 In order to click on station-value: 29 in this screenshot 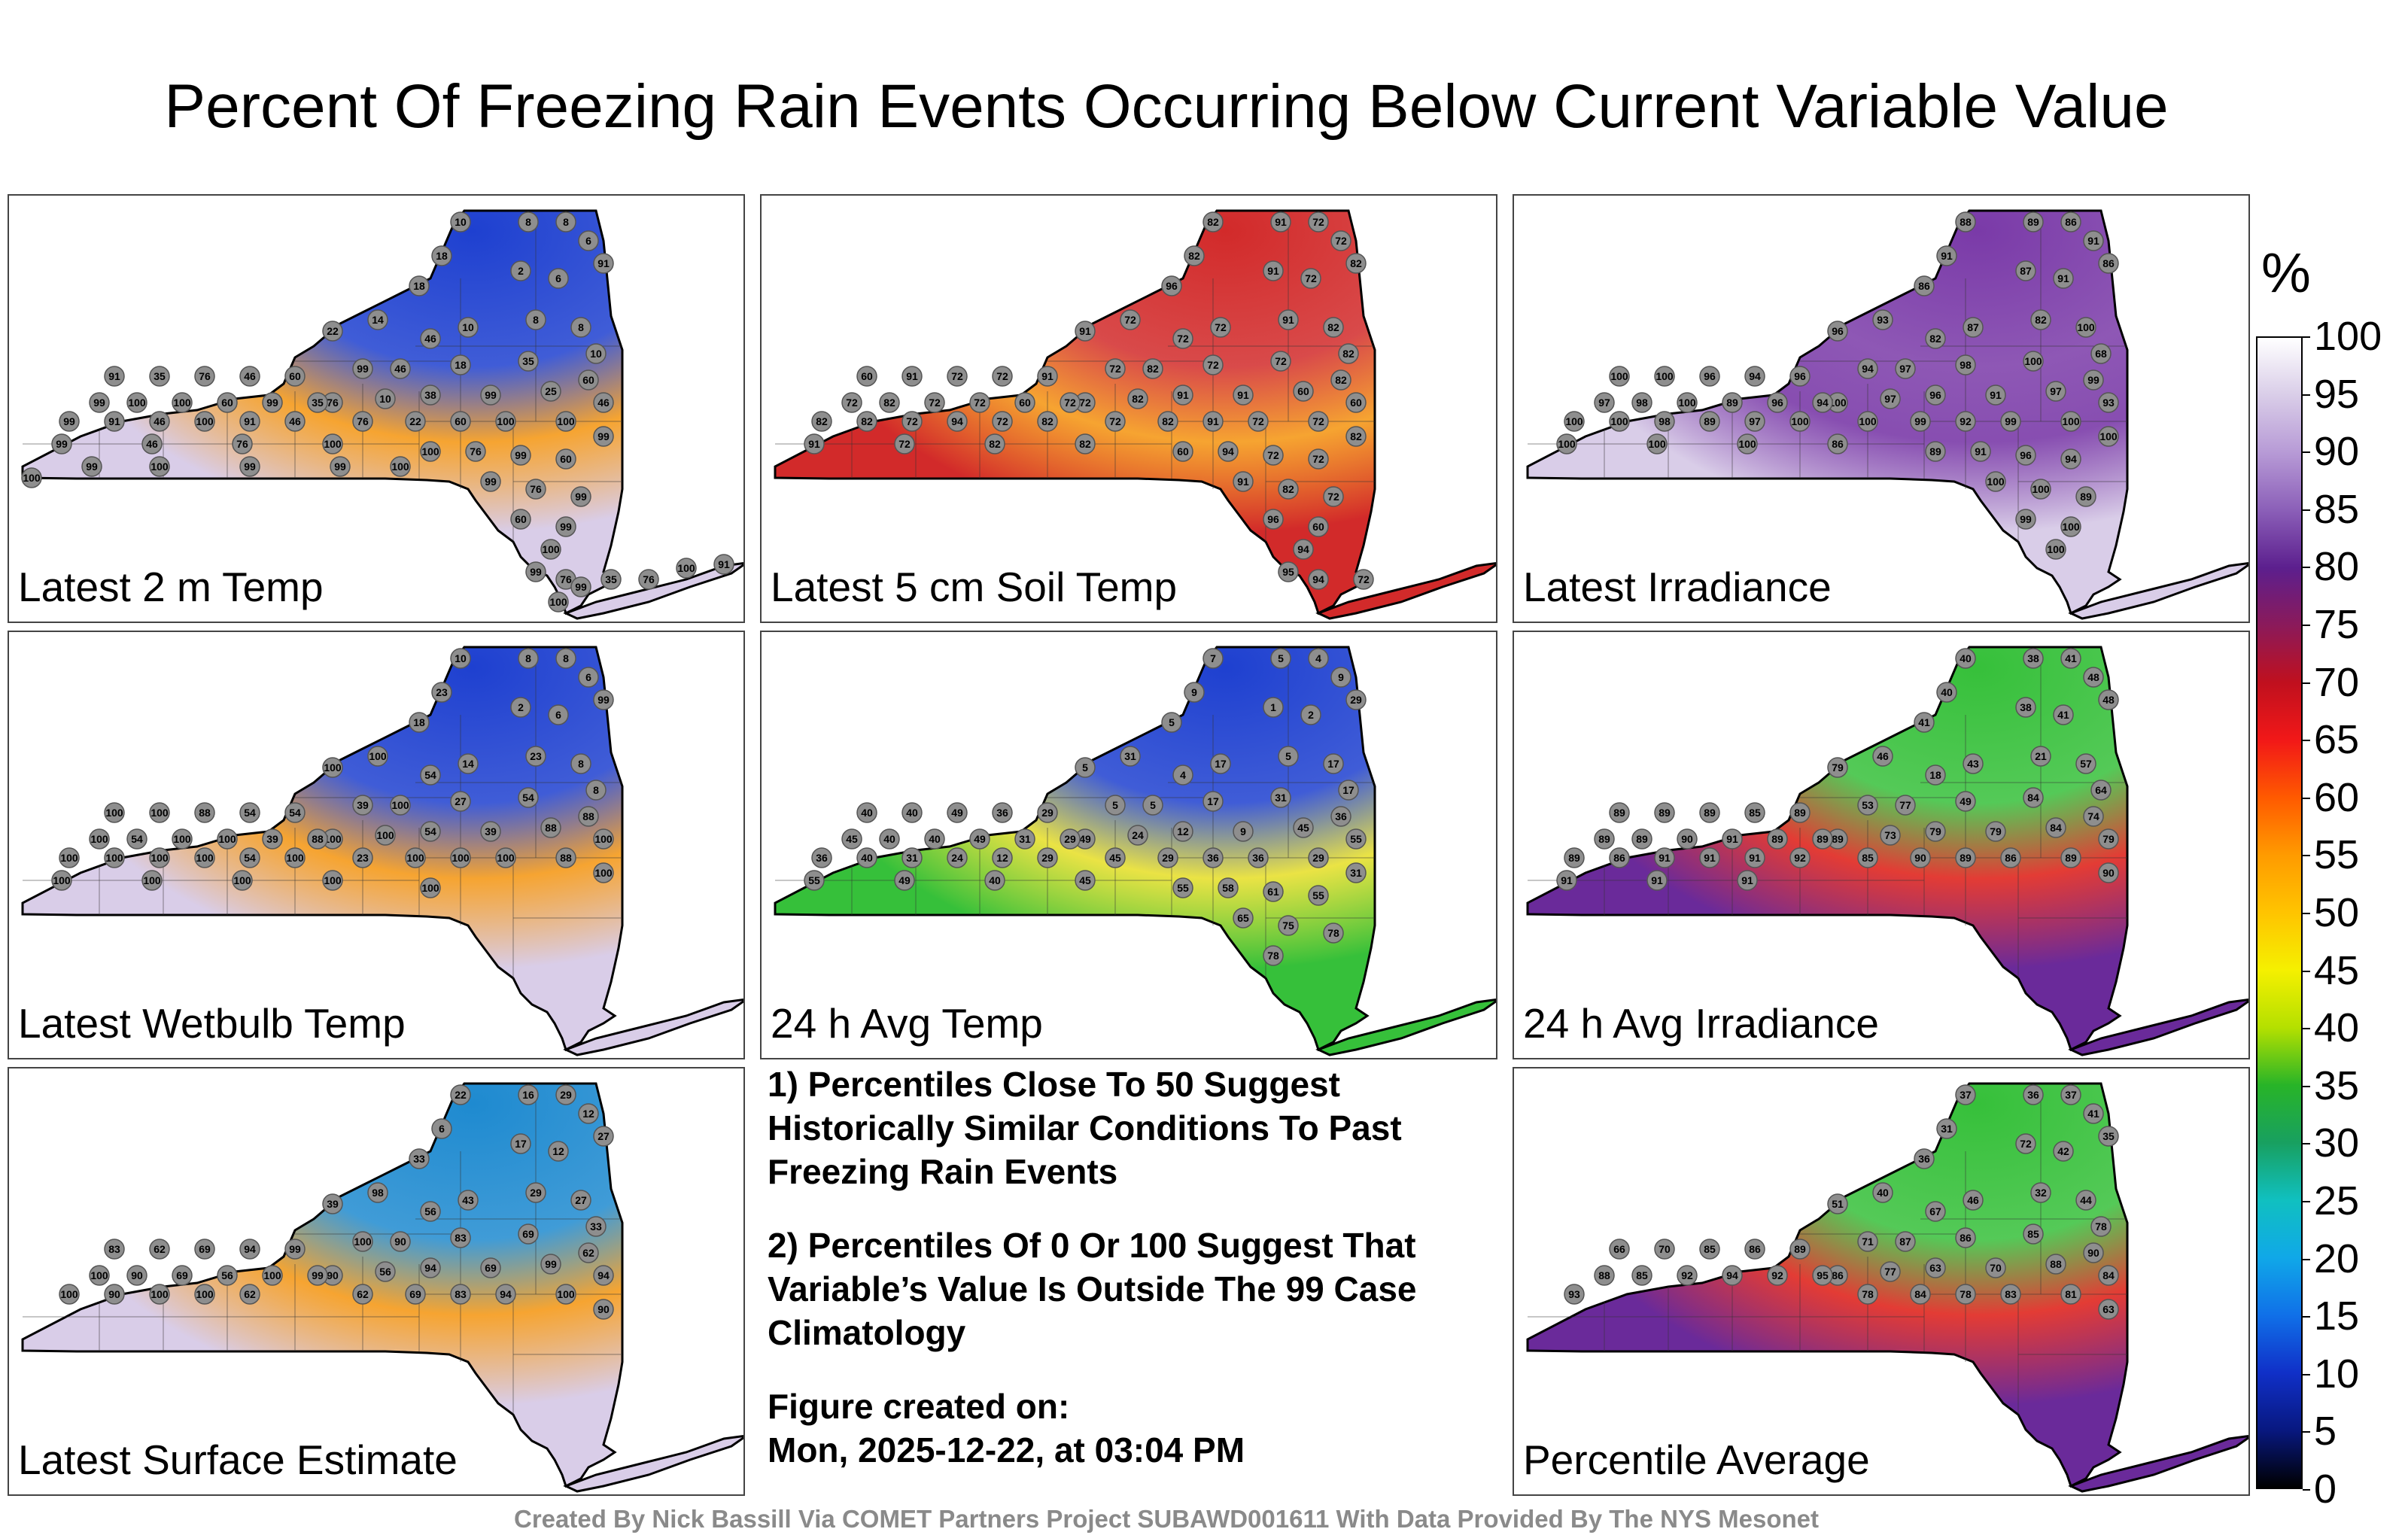, I will do `click(1047, 813)`.